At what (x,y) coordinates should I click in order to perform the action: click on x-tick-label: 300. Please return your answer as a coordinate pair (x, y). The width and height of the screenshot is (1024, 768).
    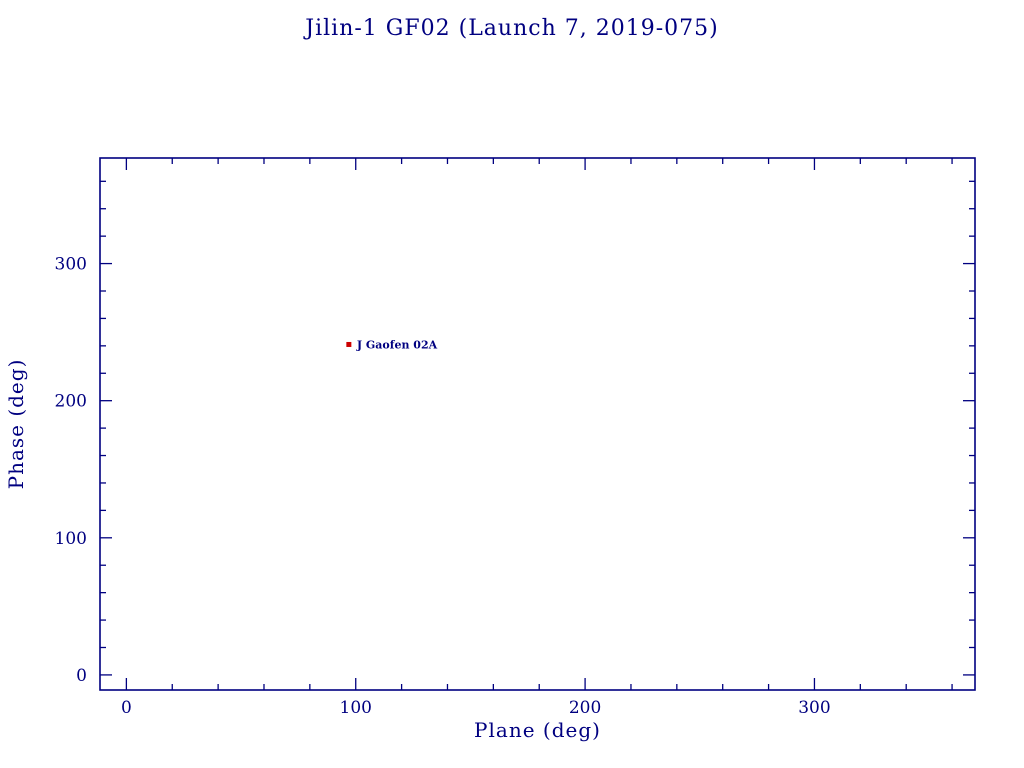
    Looking at the image, I should click on (814, 708).